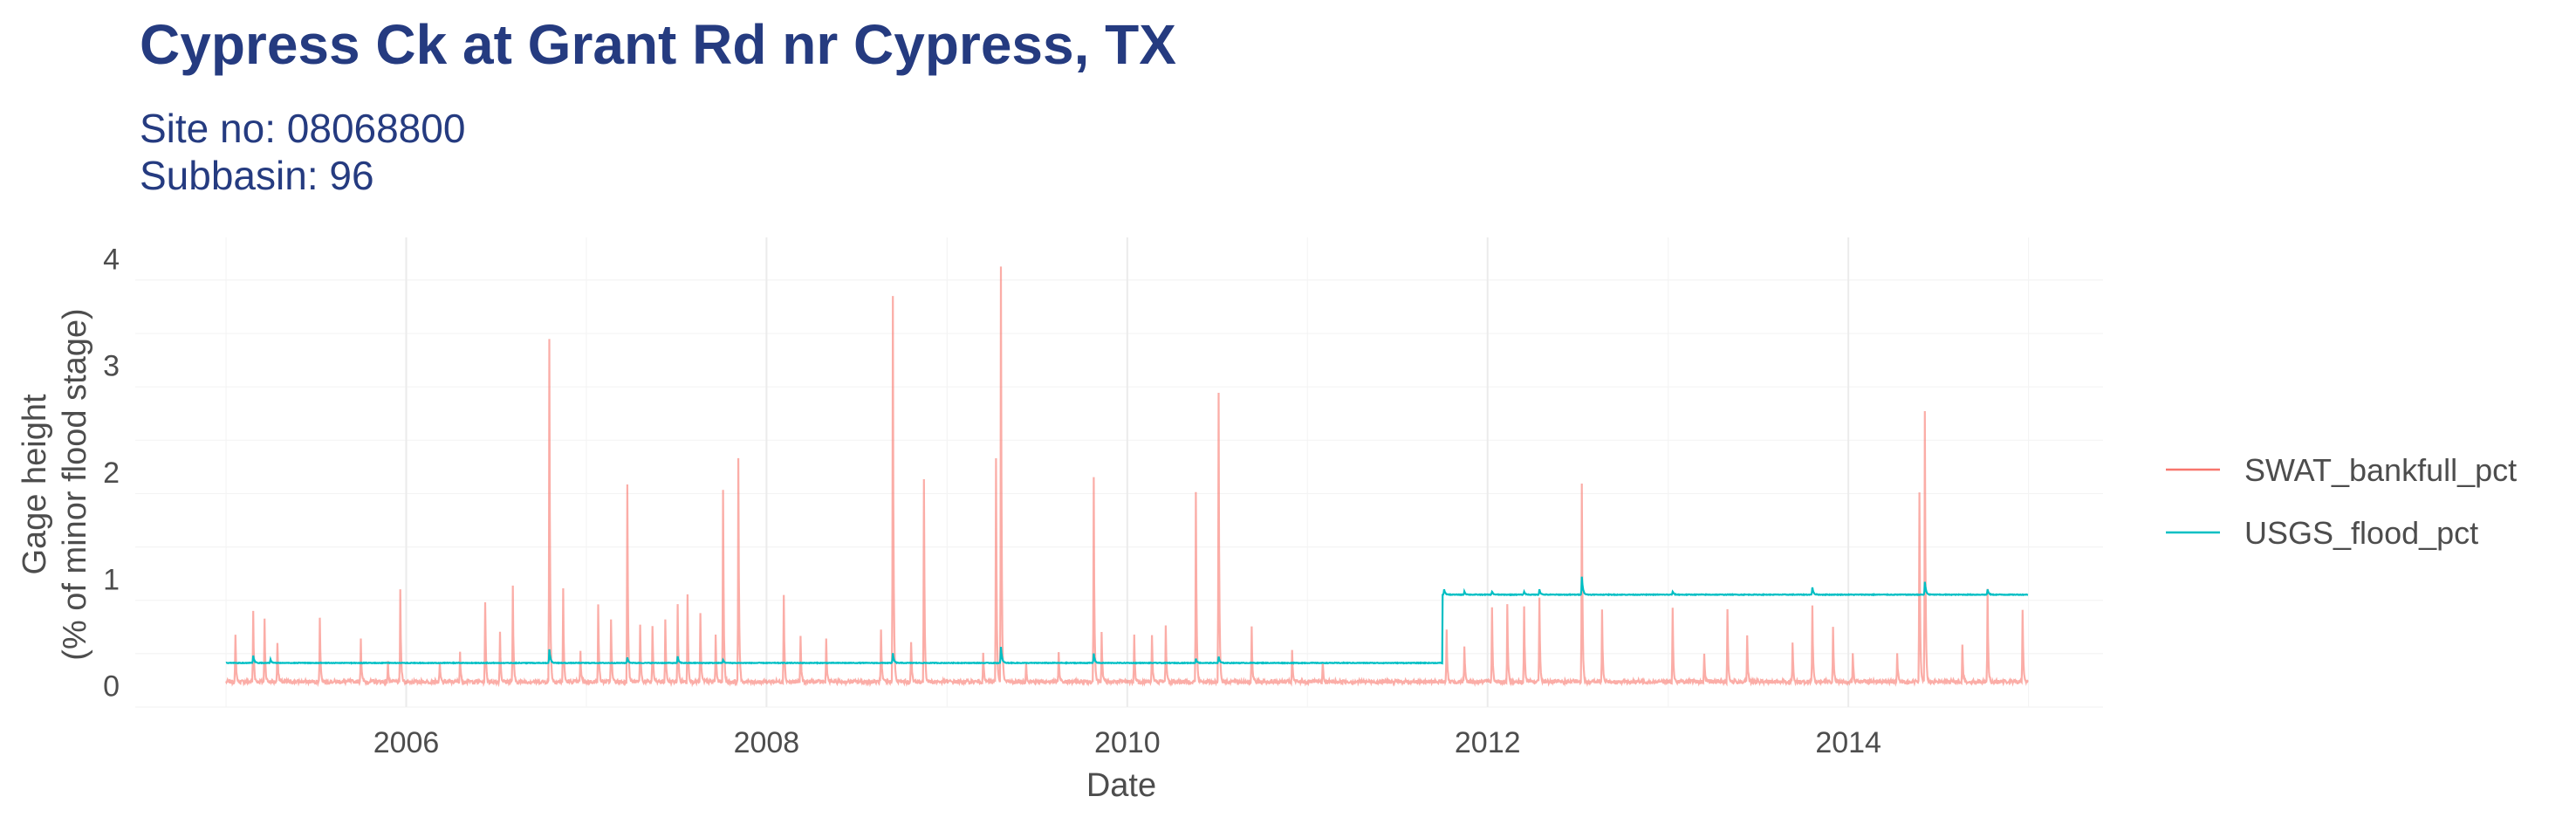  Describe the element at coordinates (1127, 620) in the screenshot. I see `series-line-USGS_flood_pct` at that location.